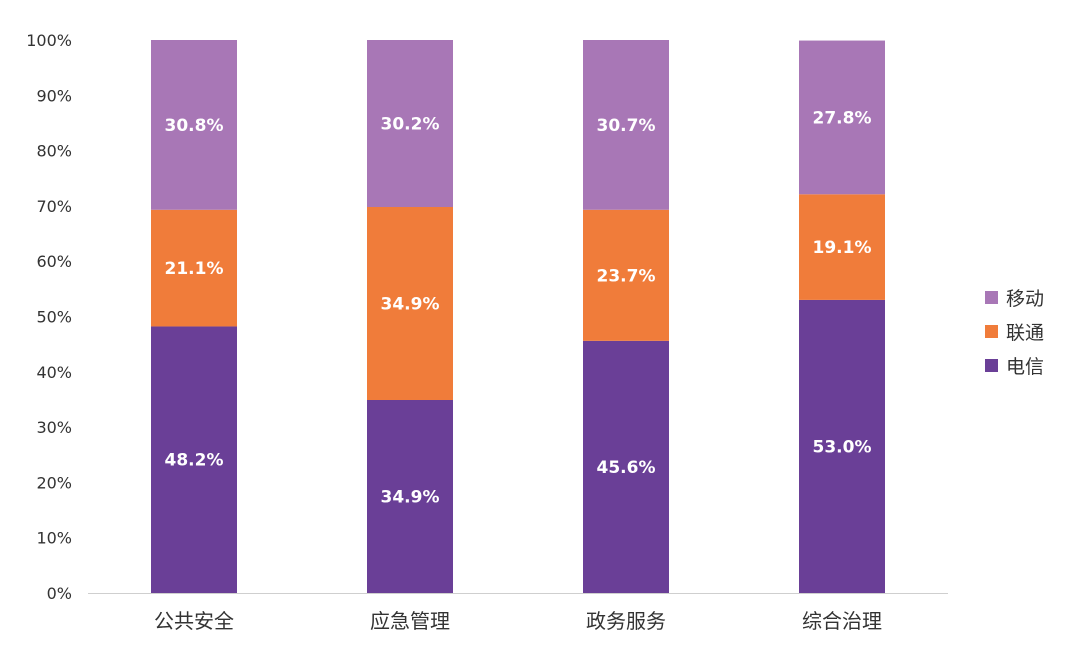  I want to click on data-label: 30.2%, so click(410, 125).